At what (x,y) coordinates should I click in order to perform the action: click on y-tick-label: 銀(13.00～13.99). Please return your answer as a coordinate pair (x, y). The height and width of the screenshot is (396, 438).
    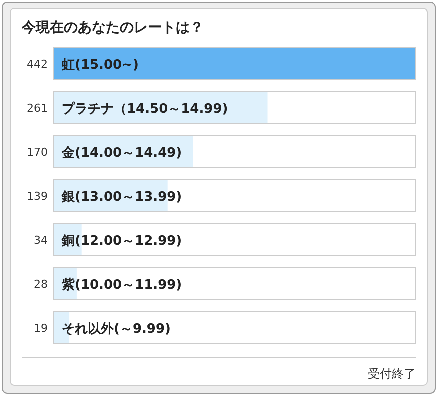
    Looking at the image, I should click on (121, 197).